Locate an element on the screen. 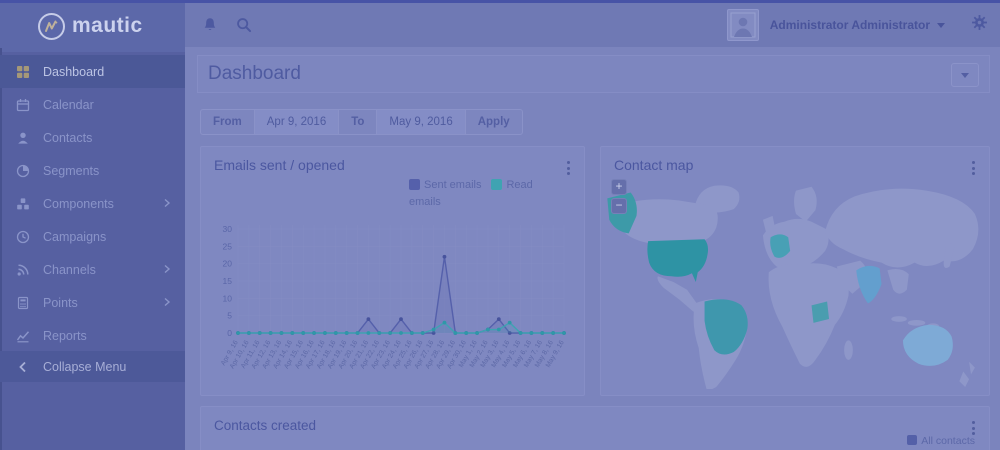  chart-legend: All contacts is located at coordinates (941, 441).